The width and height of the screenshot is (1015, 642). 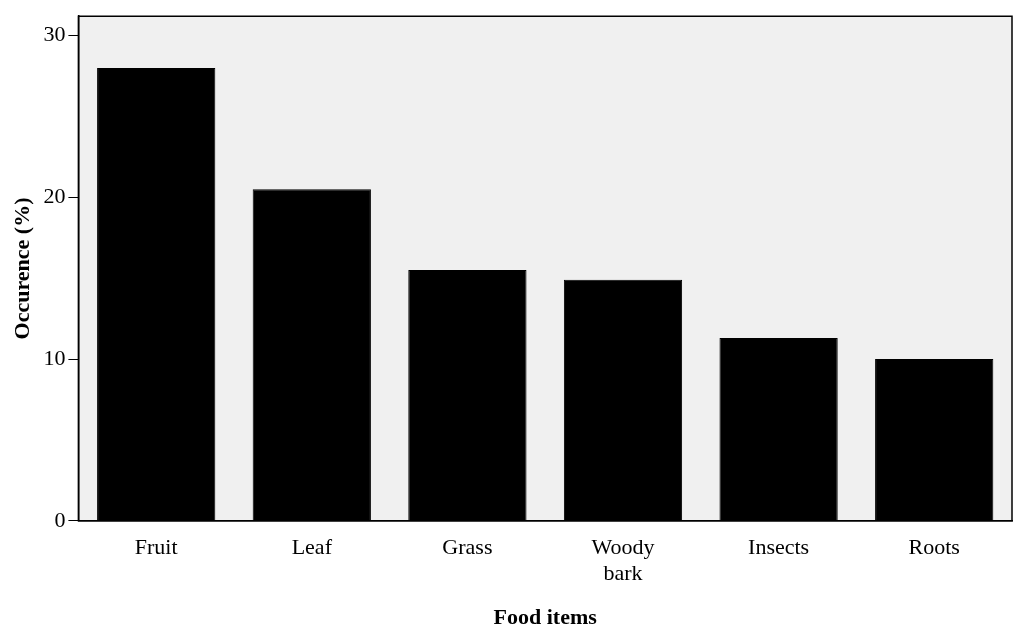 I want to click on y-axis-title: Occurence (%), so click(x=21, y=268).